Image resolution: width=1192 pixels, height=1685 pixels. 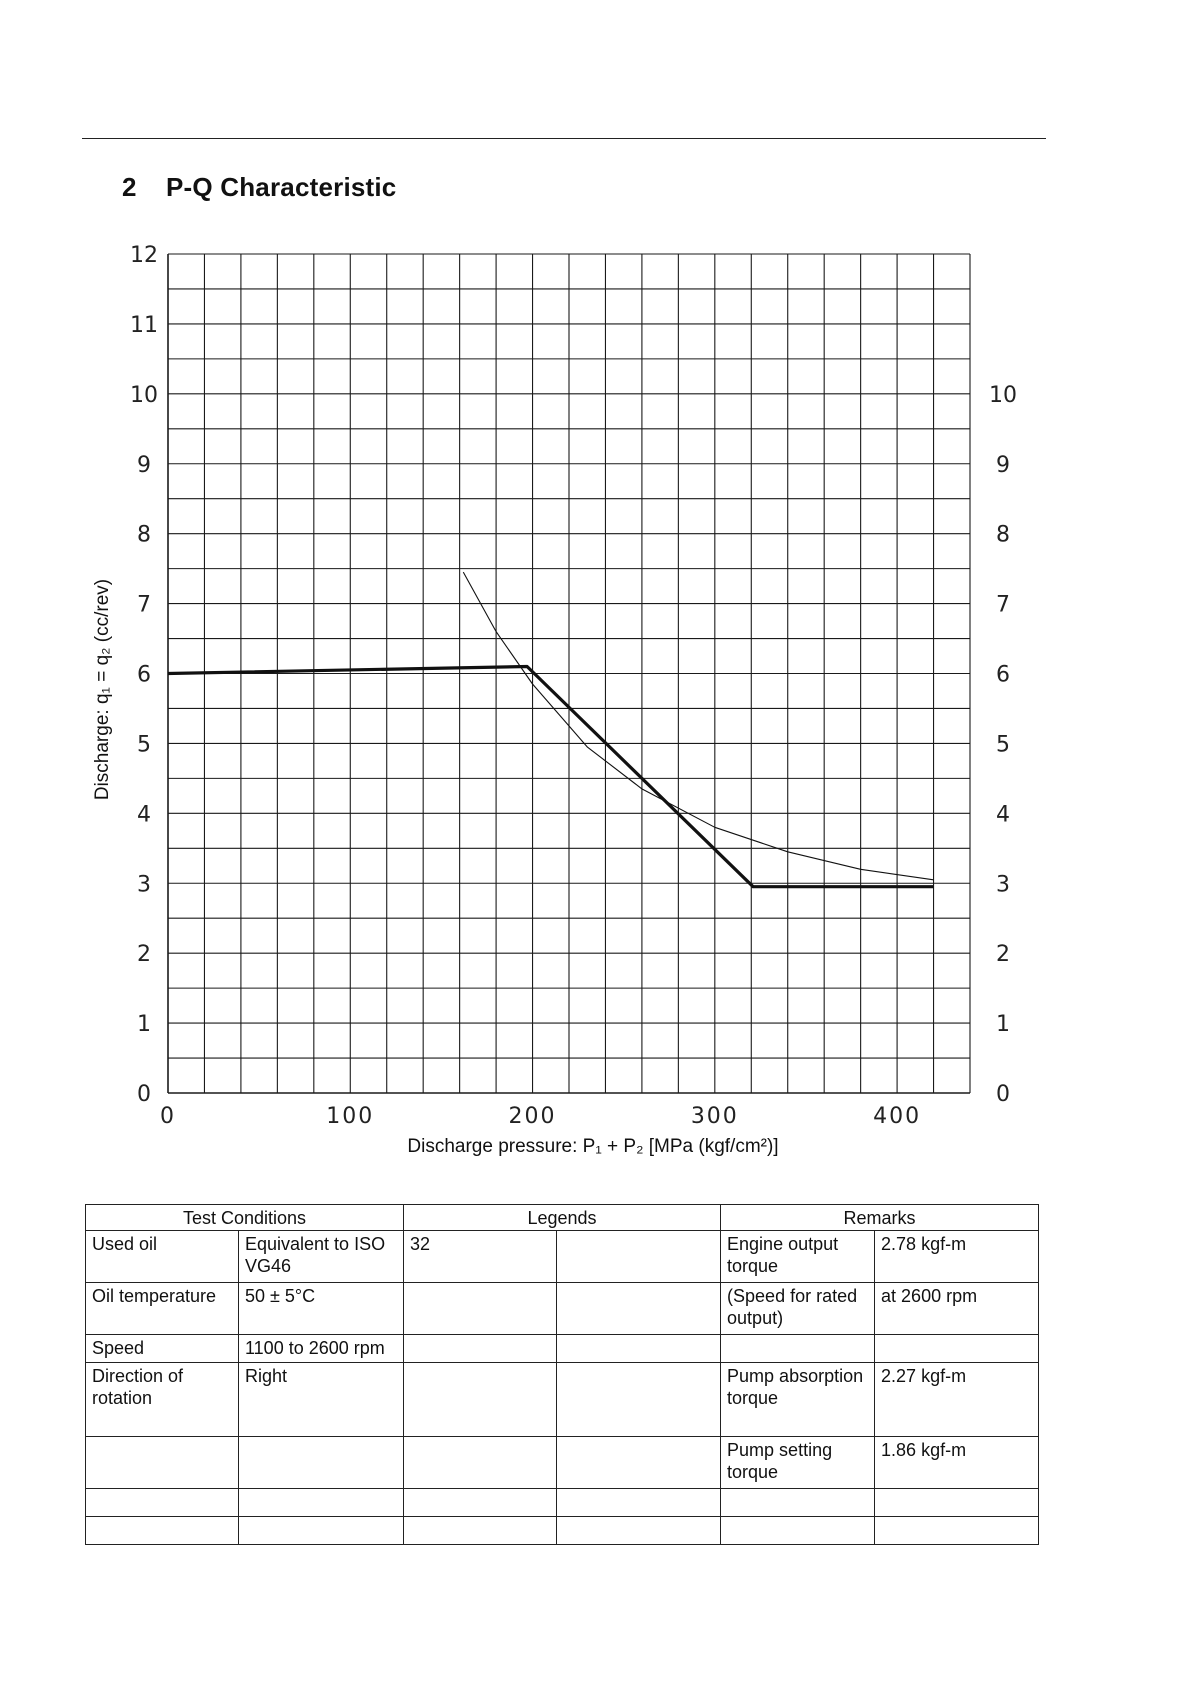 What do you see at coordinates (1003, 395) in the screenshot?
I see `y-tick-label-right: 10` at bounding box center [1003, 395].